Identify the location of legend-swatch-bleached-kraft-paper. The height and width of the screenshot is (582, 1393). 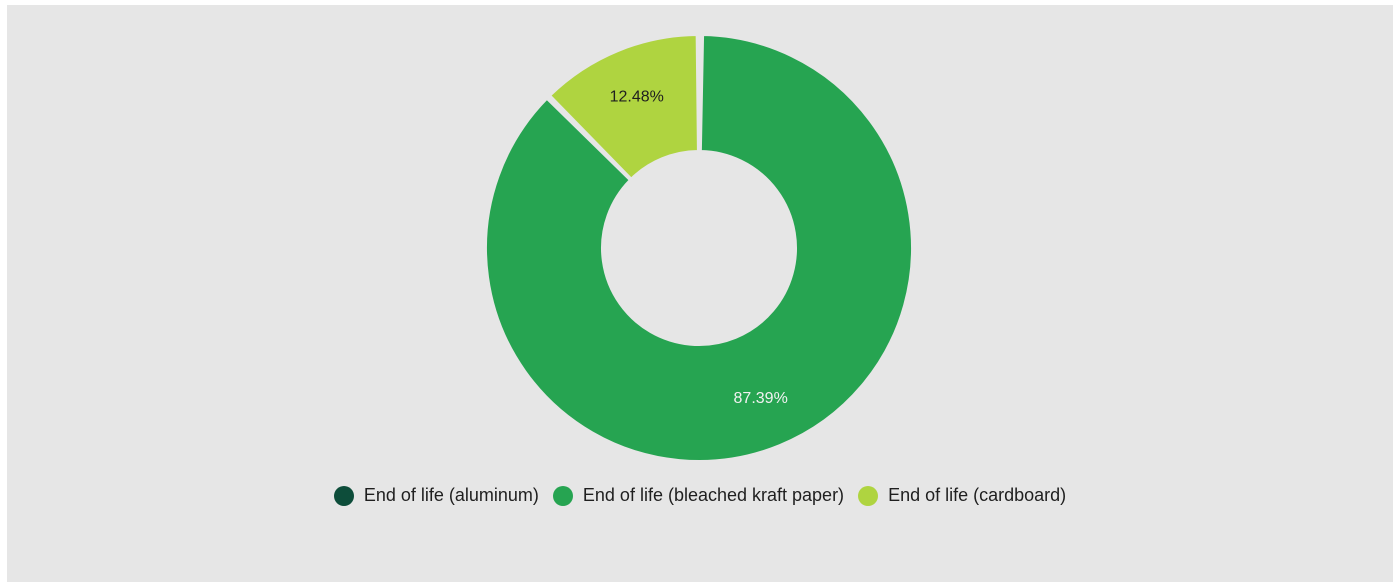
(562, 495).